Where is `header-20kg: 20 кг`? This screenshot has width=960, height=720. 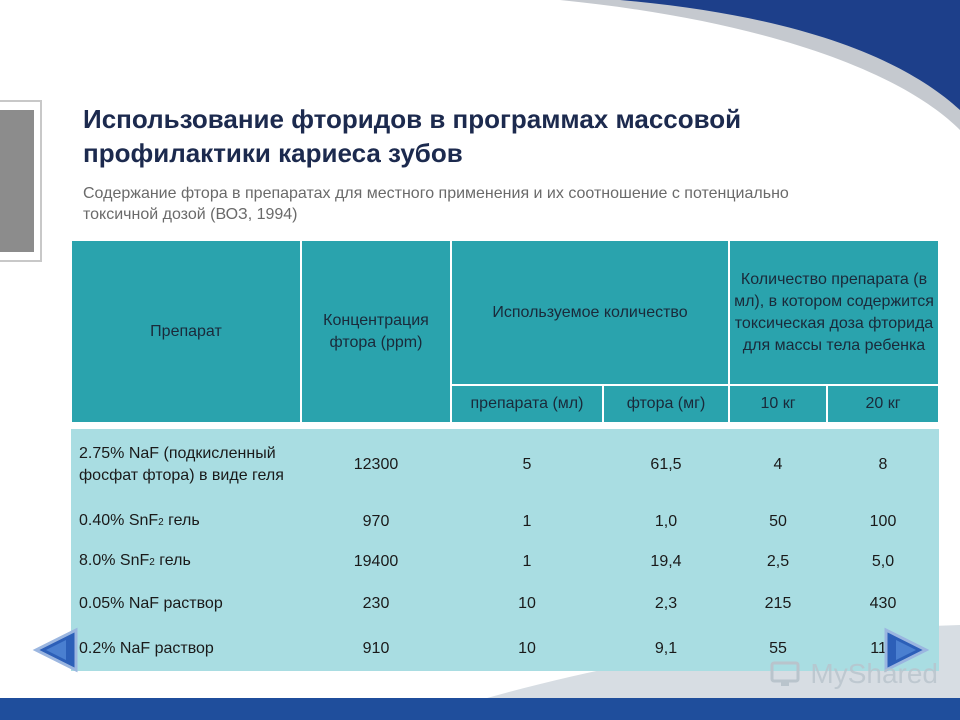 header-20kg: 20 кг is located at coordinates (883, 404).